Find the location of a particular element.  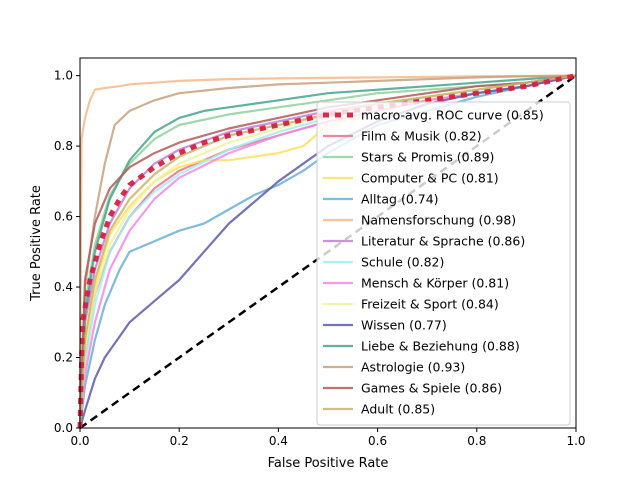

y-tick-label: 0.6 is located at coordinates (63, 217).